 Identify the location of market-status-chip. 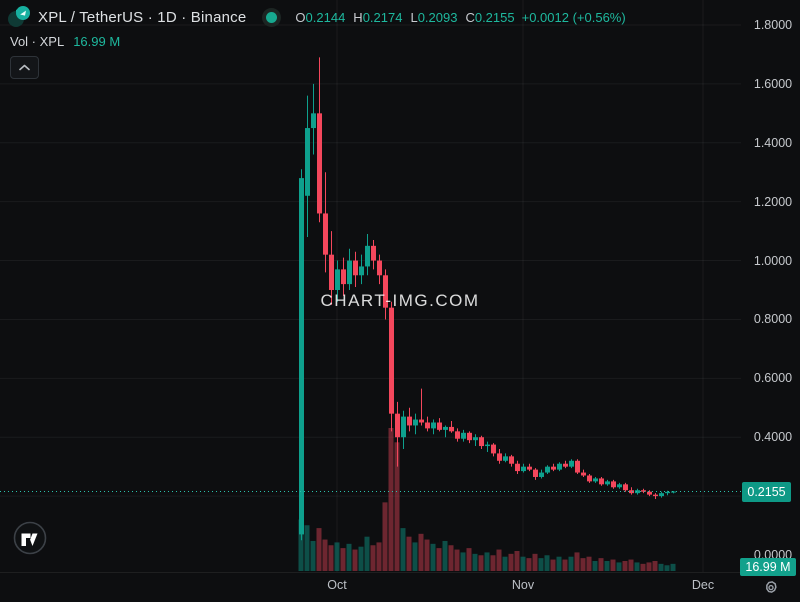
(272, 17).